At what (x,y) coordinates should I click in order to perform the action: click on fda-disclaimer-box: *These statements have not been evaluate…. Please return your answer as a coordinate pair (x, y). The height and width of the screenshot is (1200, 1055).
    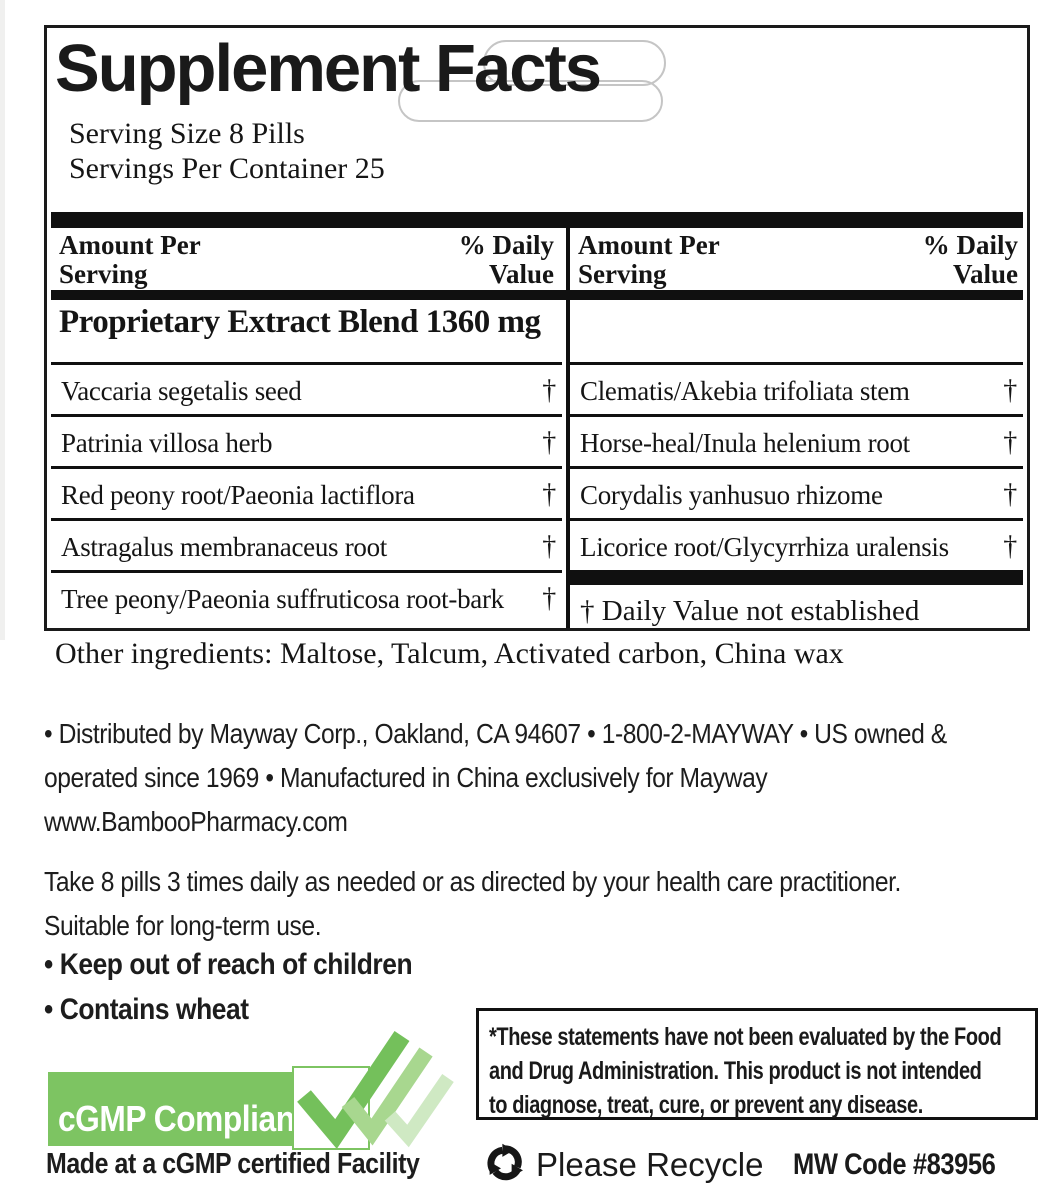
    Looking at the image, I should click on (757, 1064).